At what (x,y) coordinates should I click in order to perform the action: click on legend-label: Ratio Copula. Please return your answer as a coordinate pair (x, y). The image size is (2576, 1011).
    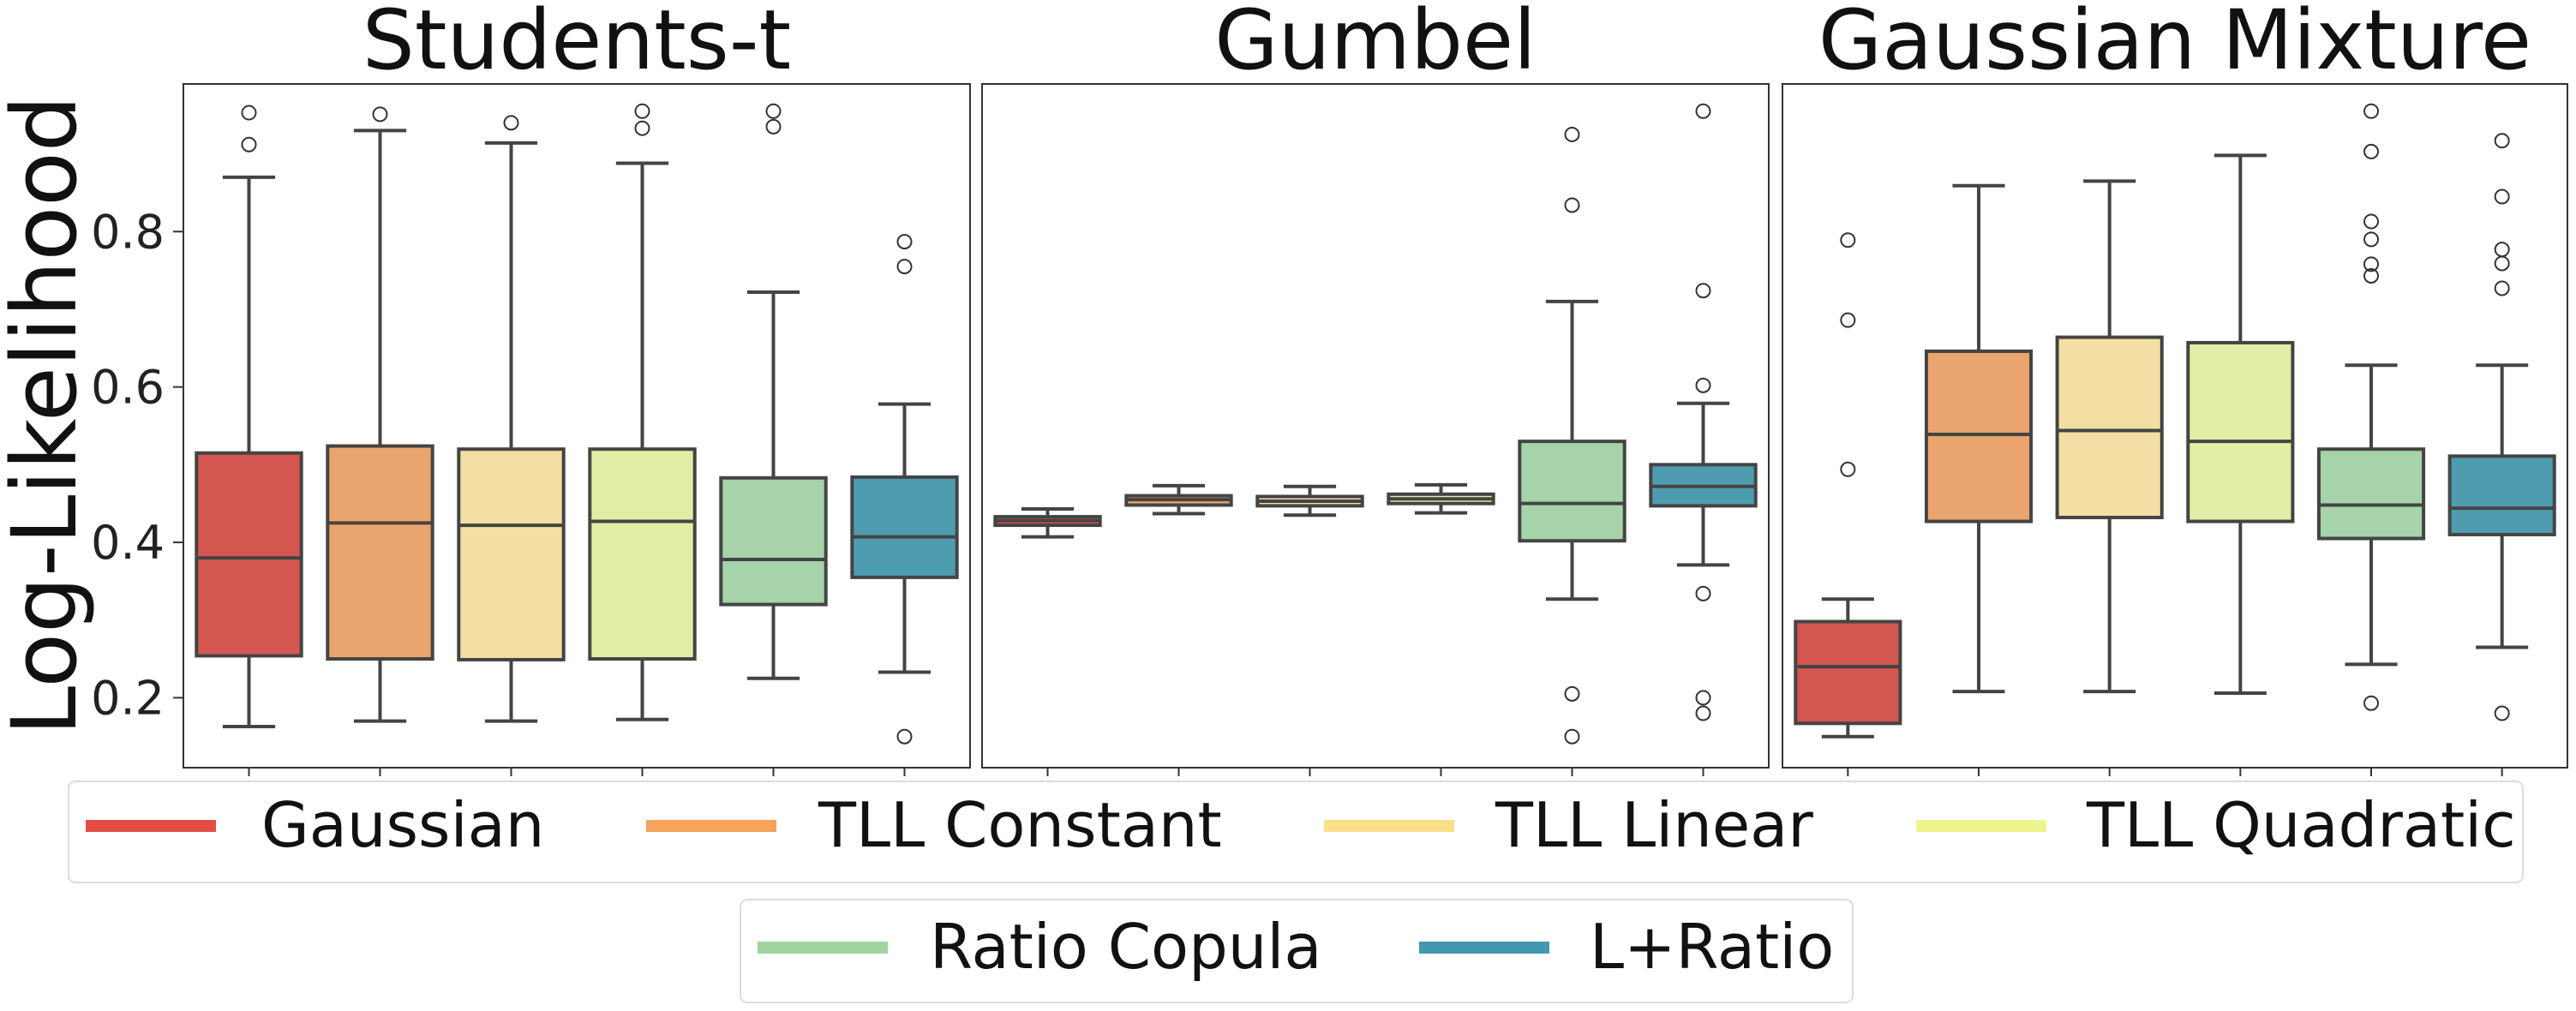
    Looking at the image, I should click on (1126, 947).